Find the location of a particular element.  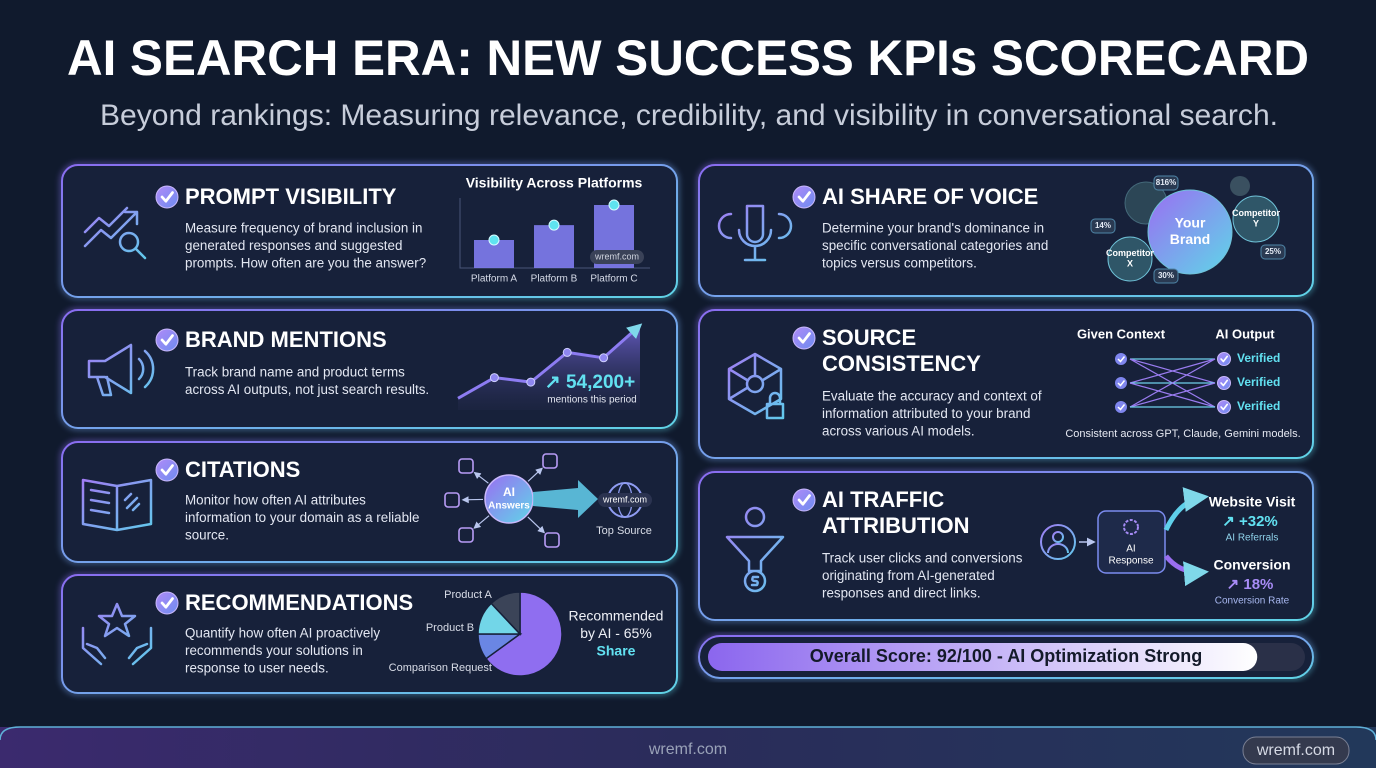

slice-label: Product B is located at coordinates (450, 628).